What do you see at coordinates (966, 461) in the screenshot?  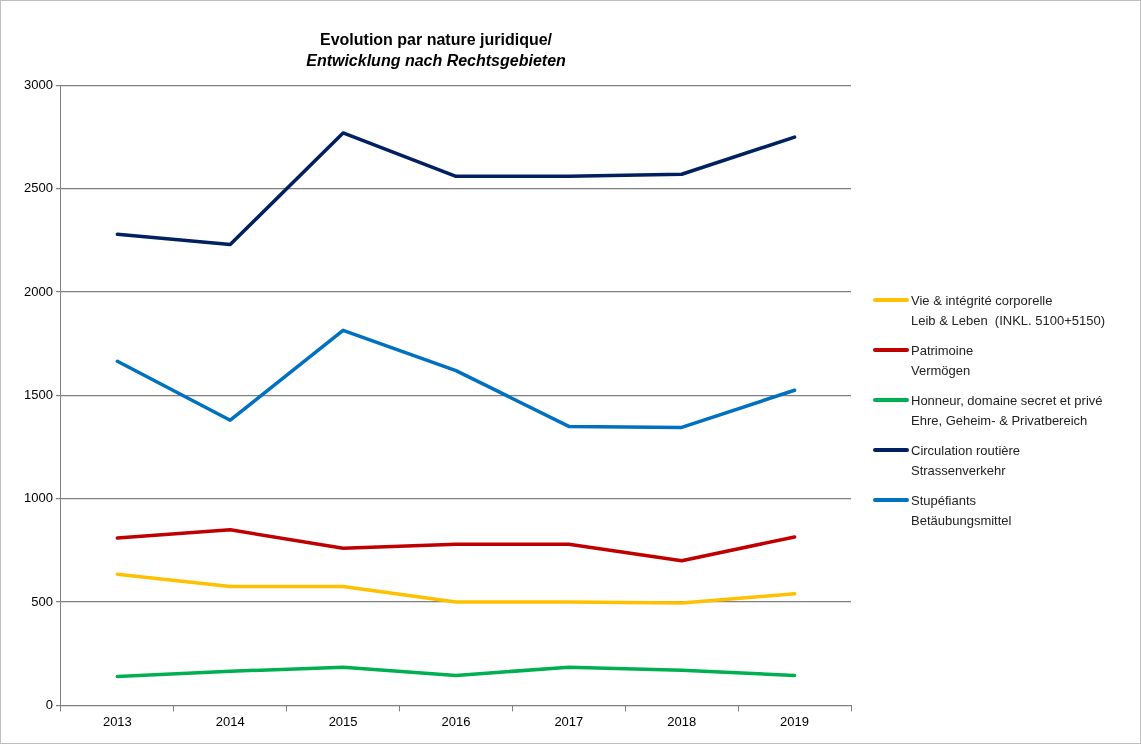 I see `legend-label: Circulation routière Strassenverkehr` at bounding box center [966, 461].